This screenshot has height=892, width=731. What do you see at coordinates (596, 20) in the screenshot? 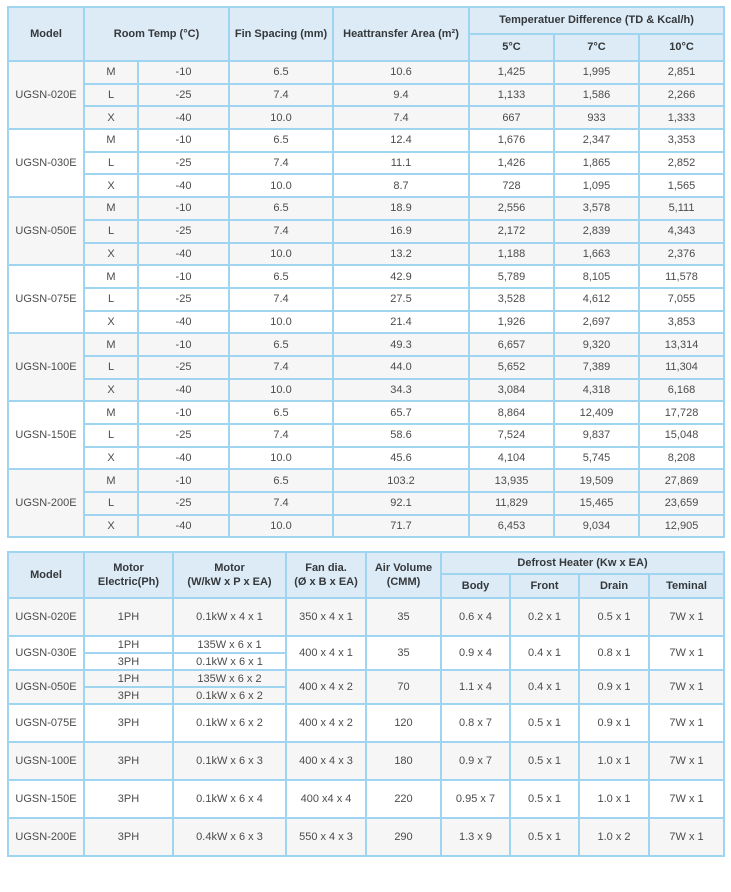
I see `header-temperature-difference-group: Temperatuer Difference (TD & Kcal/h)` at bounding box center [596, 20].